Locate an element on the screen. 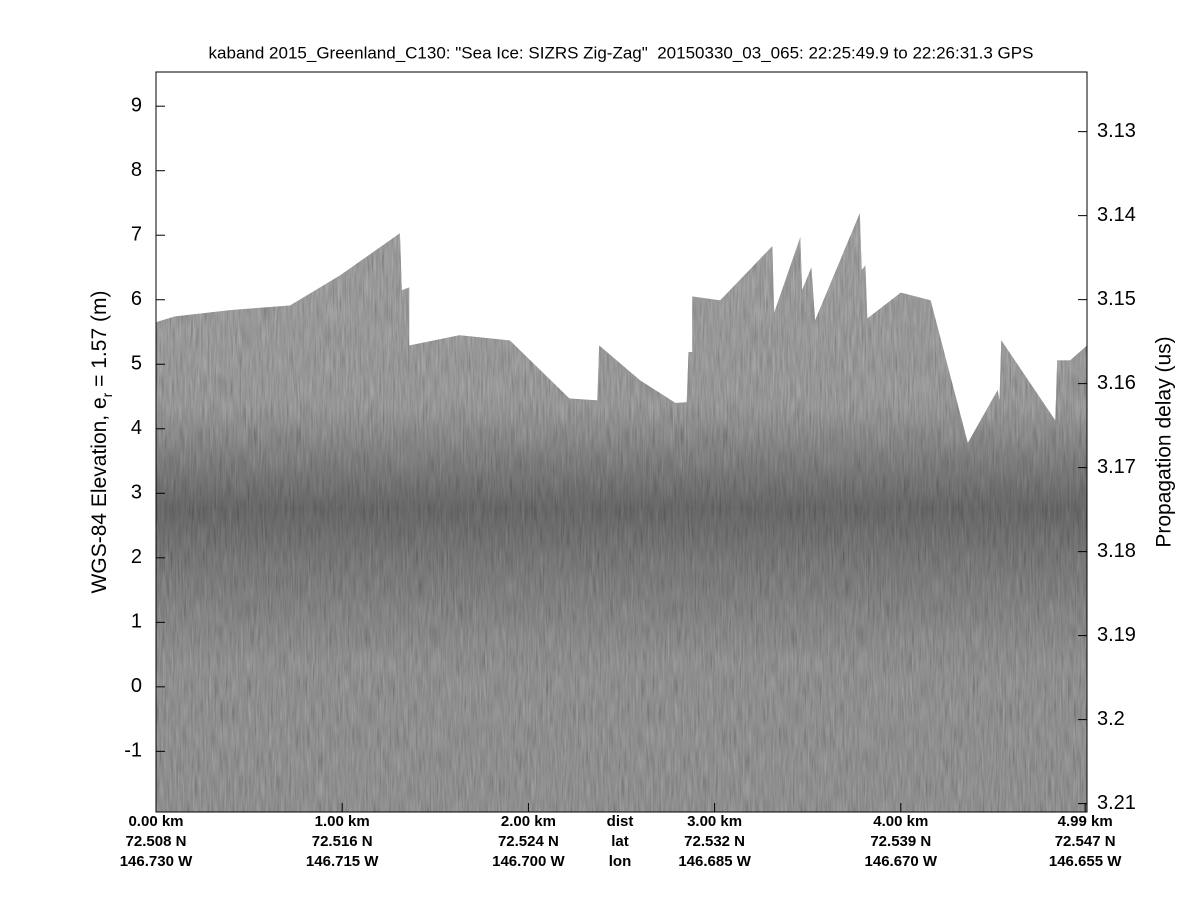 The height and width of the screenshot is (900, 1200). x-tick-label: 2.00 km is located at coordinates (528, 821).